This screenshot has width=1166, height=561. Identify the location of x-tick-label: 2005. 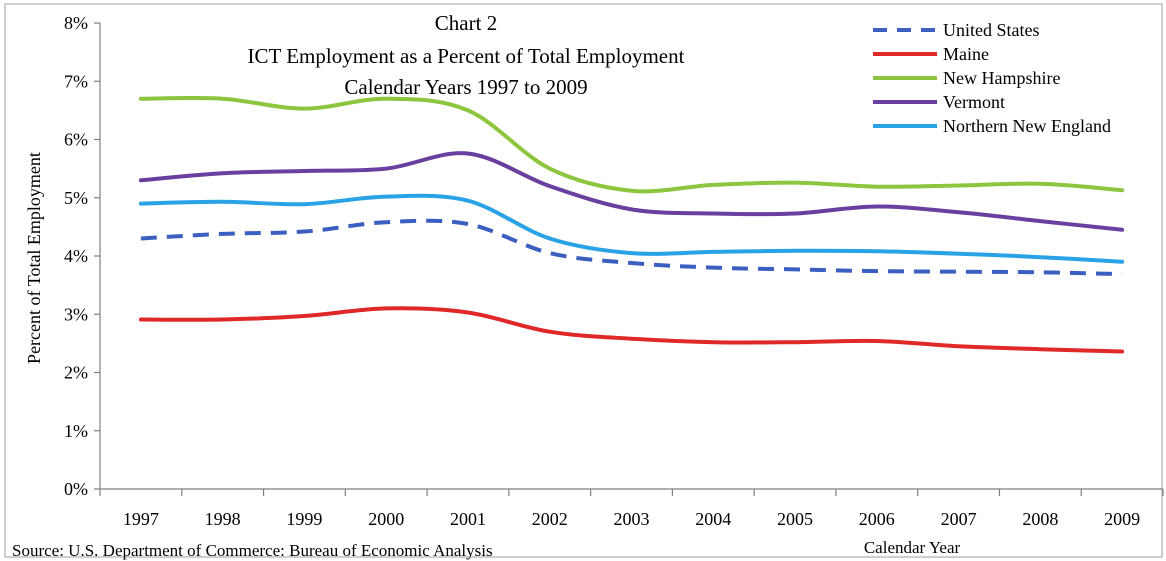
(795, 519).